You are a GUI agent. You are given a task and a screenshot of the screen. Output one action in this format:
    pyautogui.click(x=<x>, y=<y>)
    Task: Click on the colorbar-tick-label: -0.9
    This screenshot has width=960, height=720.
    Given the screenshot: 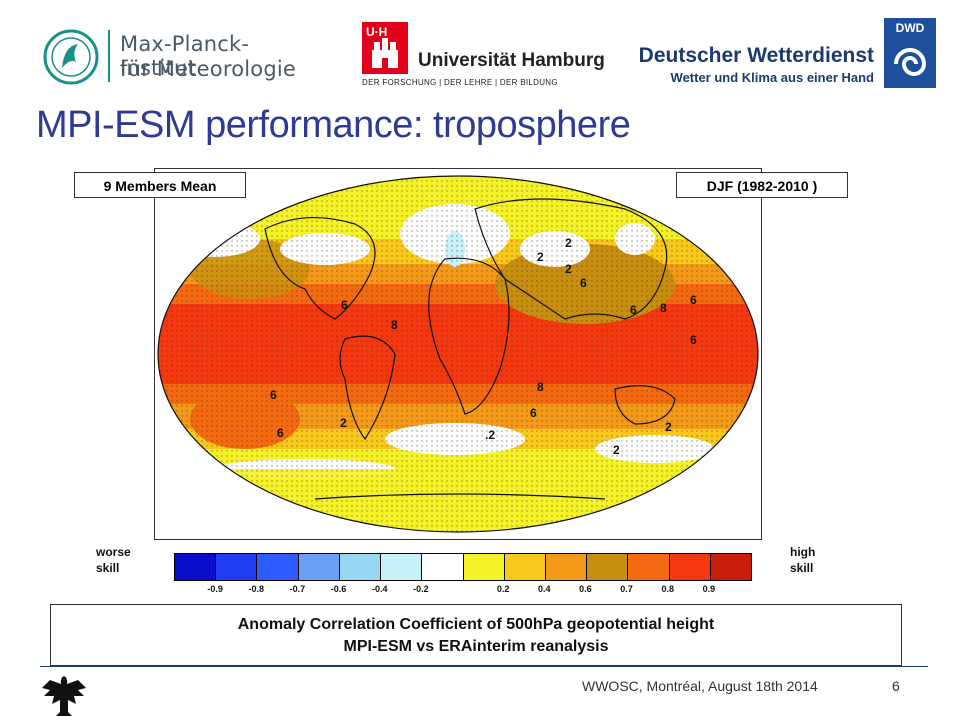 What is the action you would take?
    pyautogui.click(x=215, y=589)
    